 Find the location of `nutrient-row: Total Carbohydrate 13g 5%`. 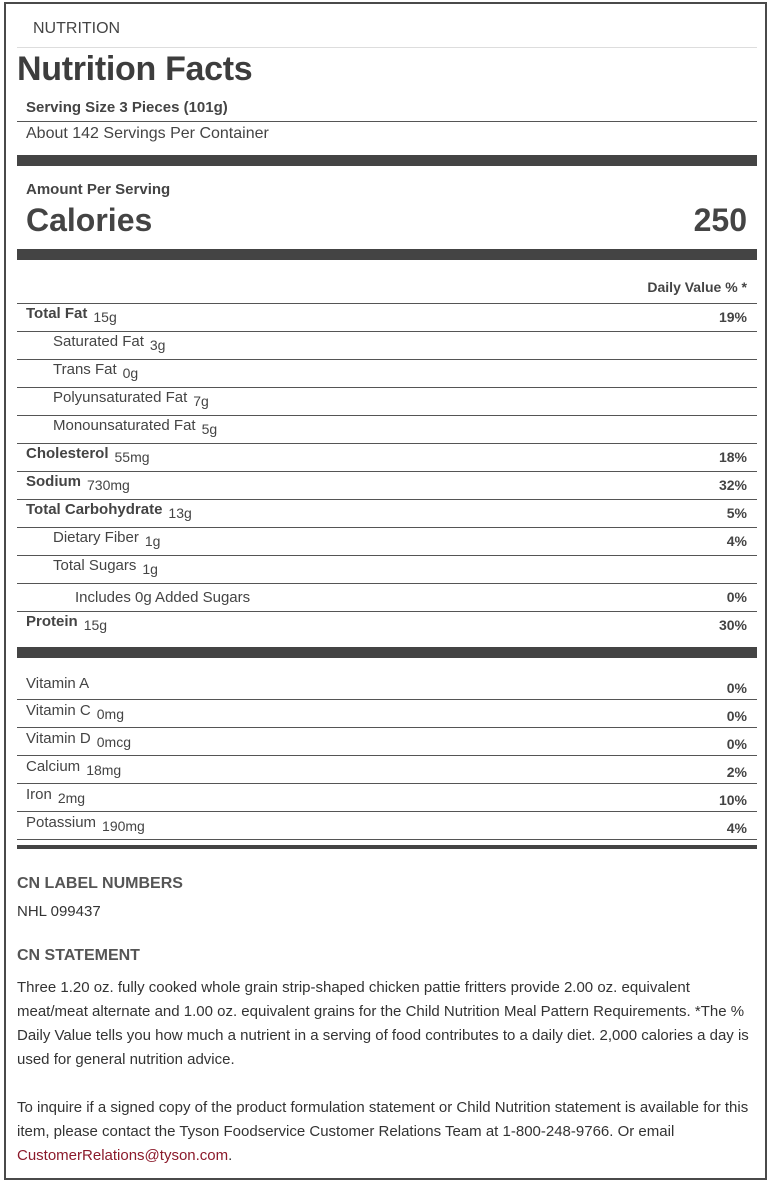

nutrient-row: Total Carbohydrate 13g 5% is located at coordinates (387, 513).